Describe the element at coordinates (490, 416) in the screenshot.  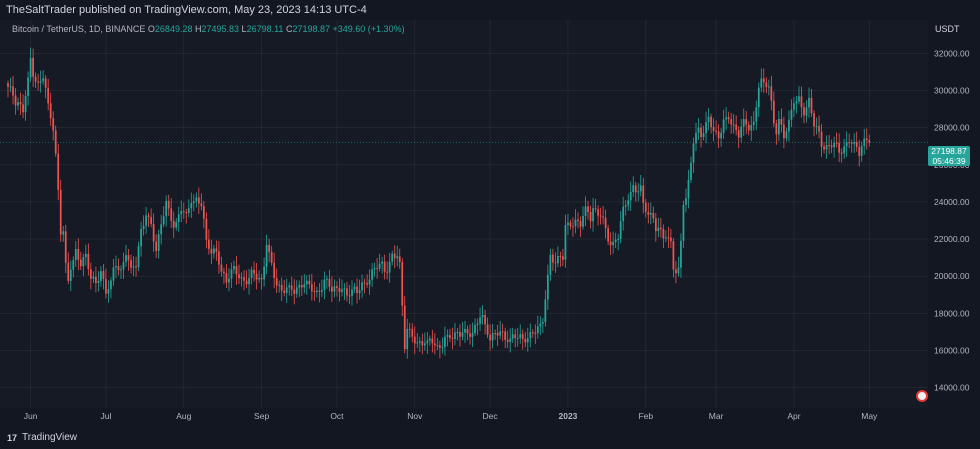
I see `time-axis: Jun Jul Aug Sep Oct Nov Dec 2023 Feb Mar Apr May` at that location.